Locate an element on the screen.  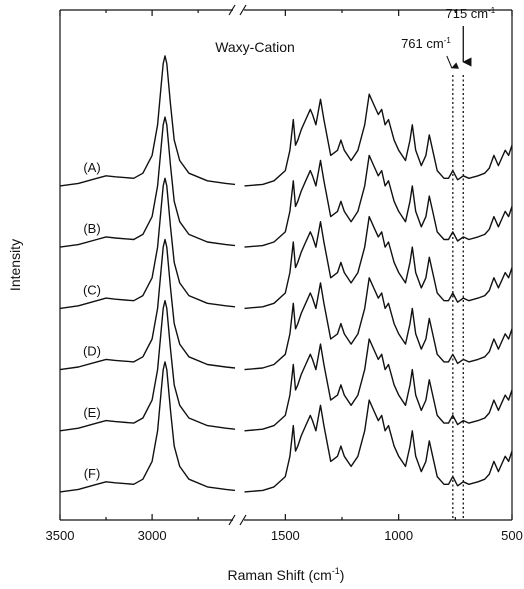
annotation-label: 761 cm-1 is located at coordinates (426, 43).